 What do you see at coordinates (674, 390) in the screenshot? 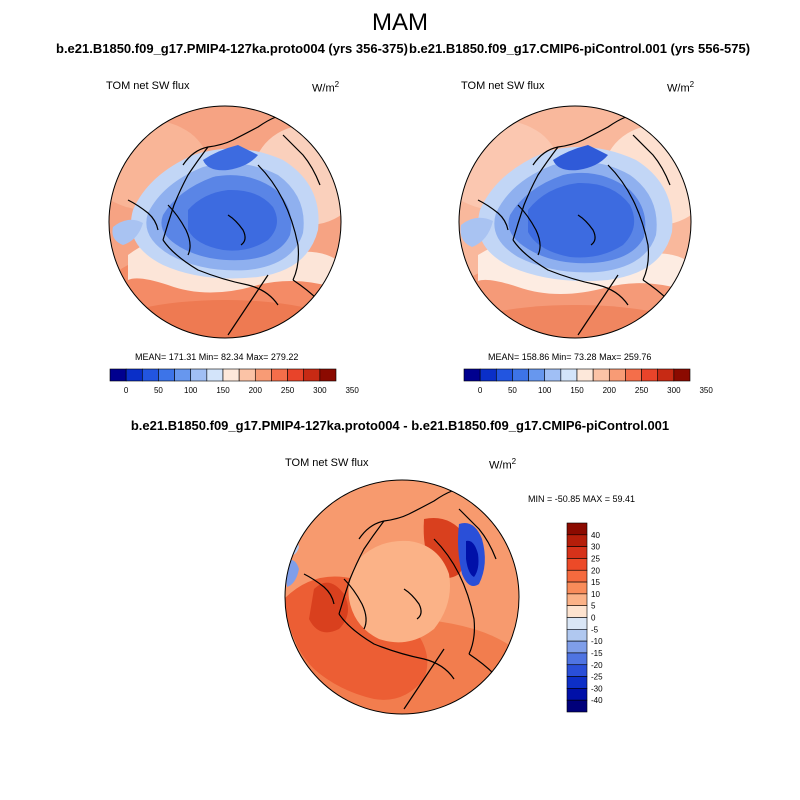
I see `right-colorbar-tick-label: 300` at bounding box center [674, 390].